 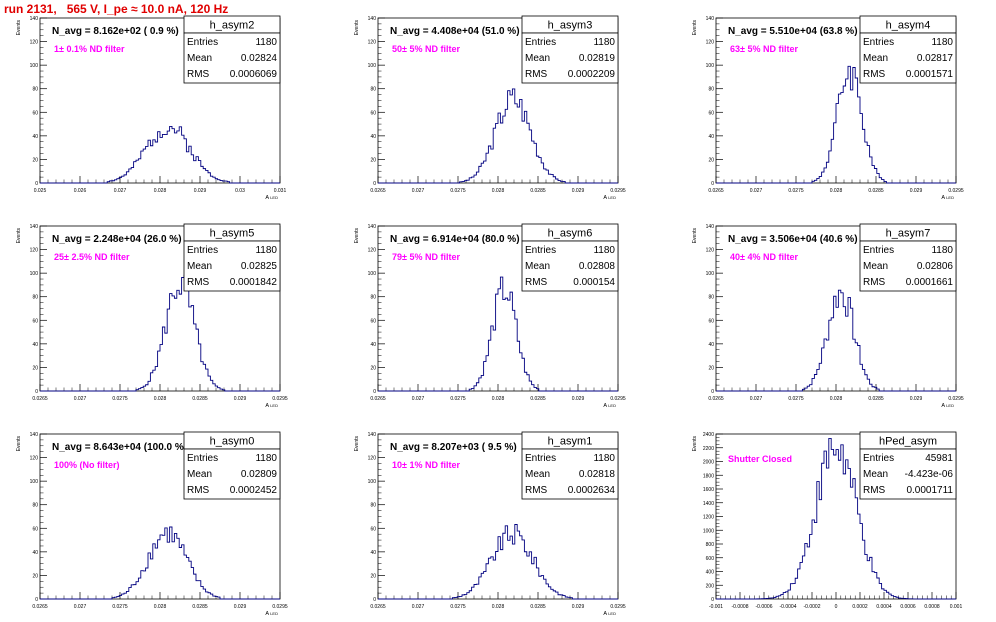 What do you see at coordinates (930, 282) in the screenshot?
I see `stats-rms-value: 0.0001661` at bounding box center [930, 282].